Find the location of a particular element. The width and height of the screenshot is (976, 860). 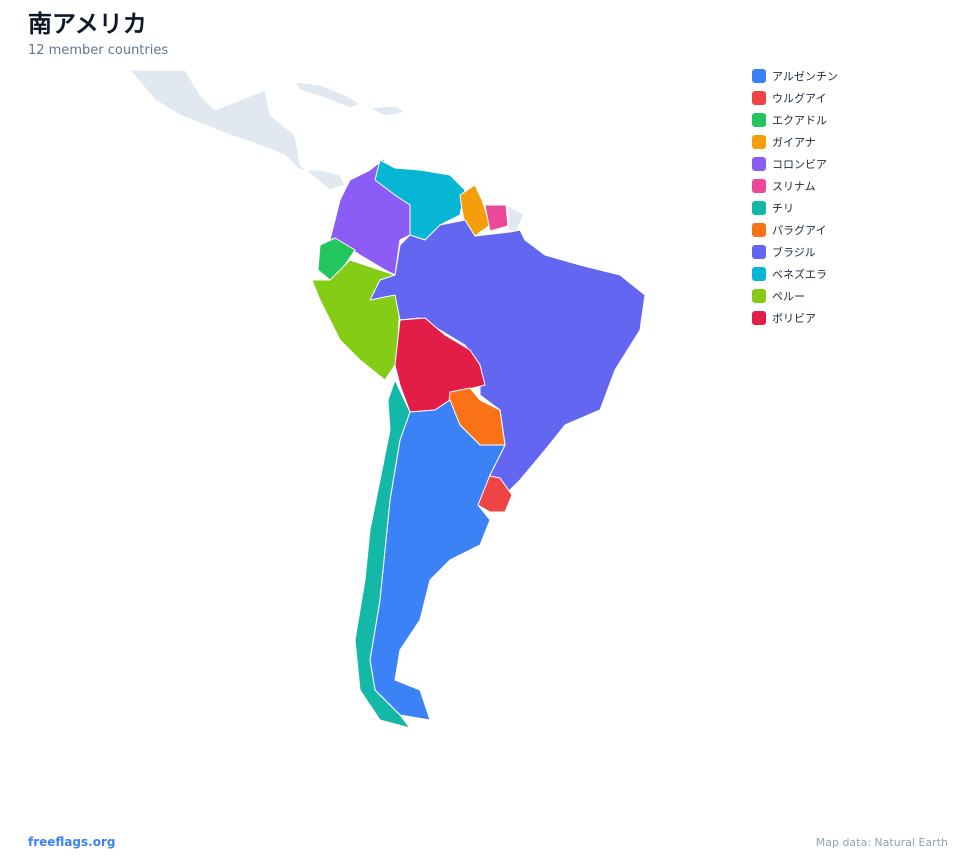

legend-label: ベネズエラ is located at coordinates (799, 274).